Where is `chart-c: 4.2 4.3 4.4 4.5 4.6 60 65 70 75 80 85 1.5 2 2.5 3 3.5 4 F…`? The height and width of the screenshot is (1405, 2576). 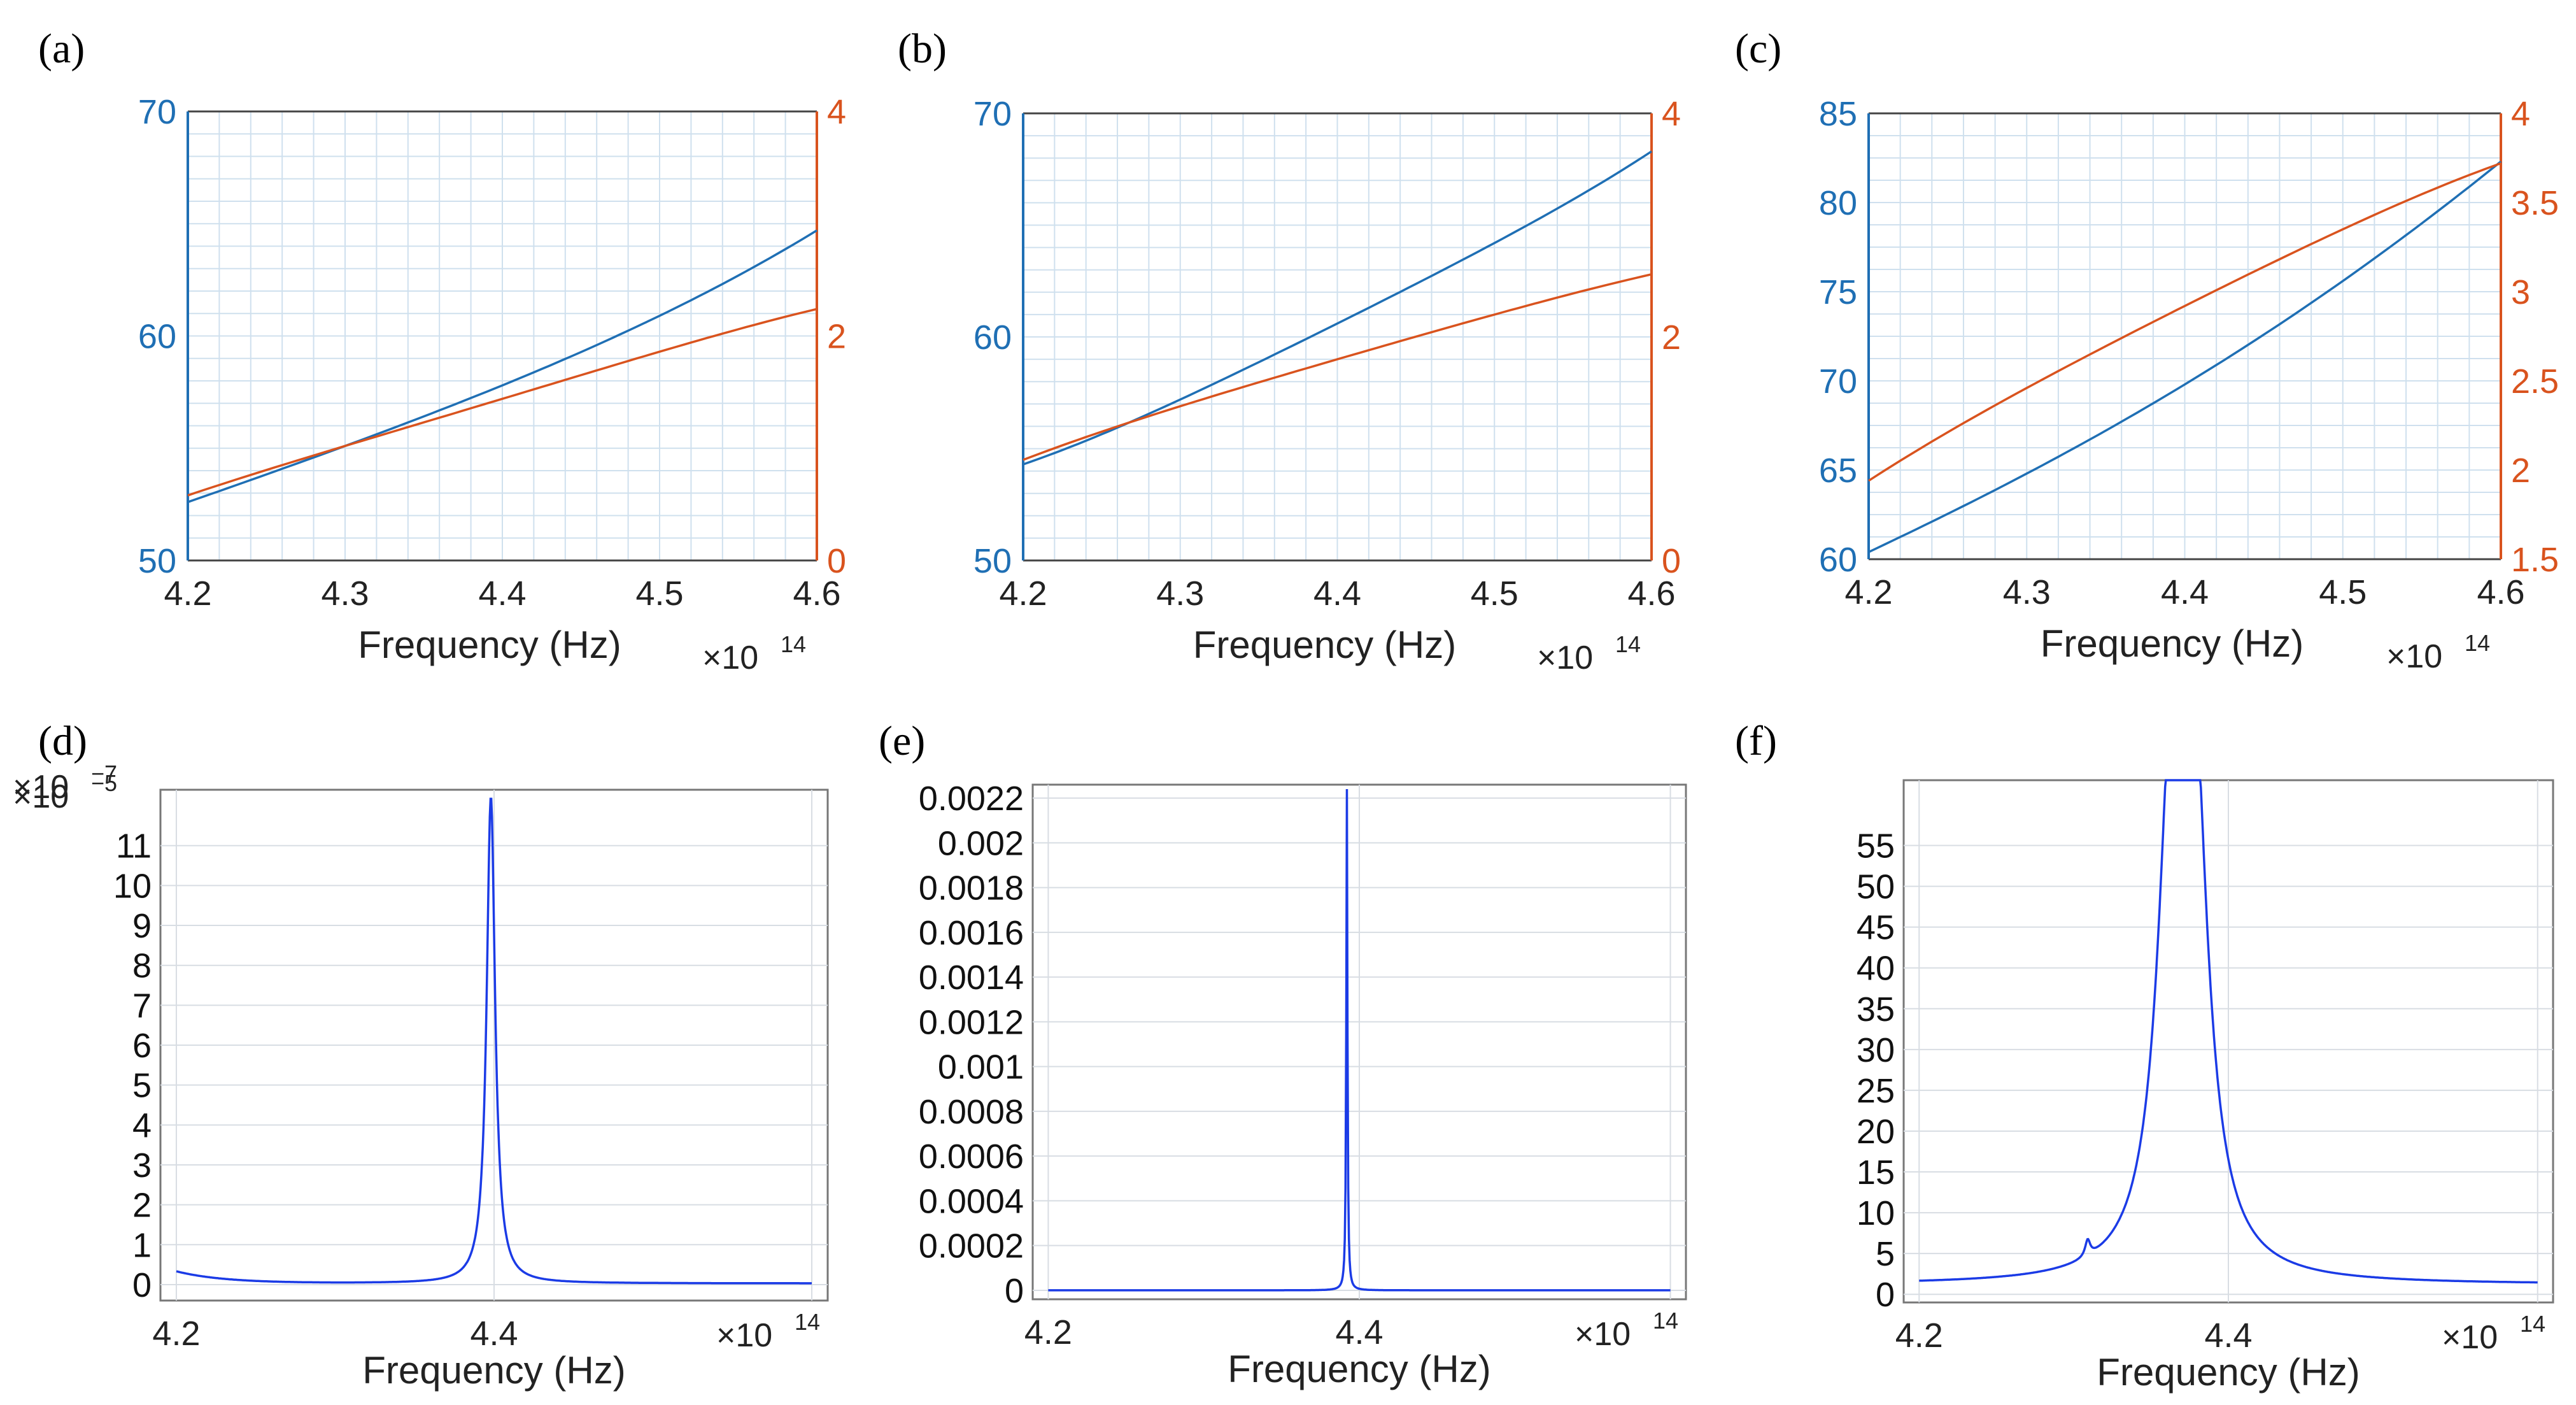
chart-c: 4.2 4.3 4.4 4.5 4.6 60 65 70 75 80 85 1.5 2 2.5 3 3.5 4 F… is located at coordinates (2189, 385).